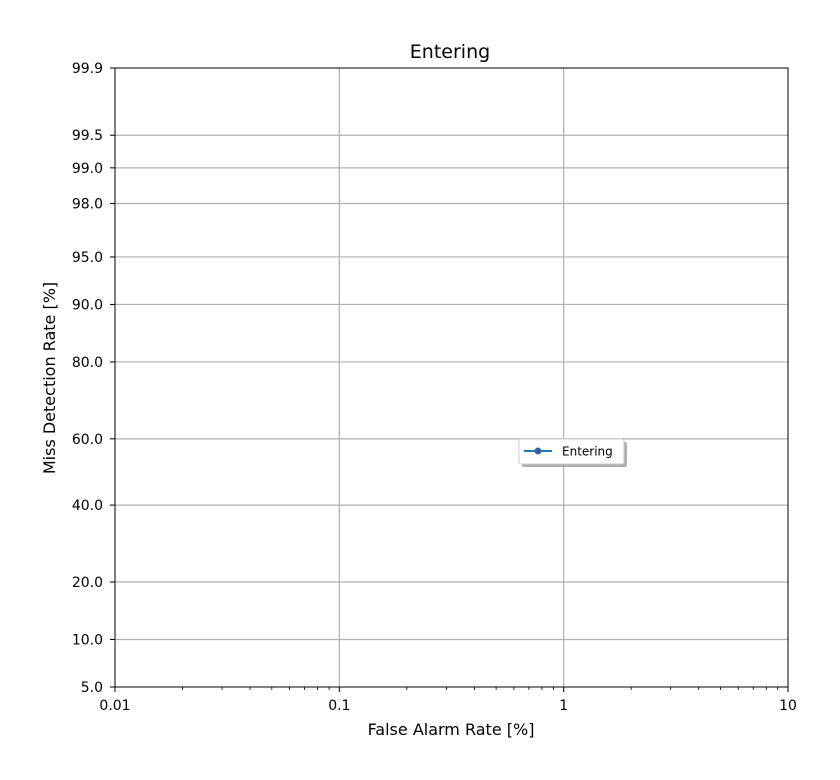 This screenshot has height=780, width=840. I want to click on legend-label-entering: Entering, so click(587, 452).